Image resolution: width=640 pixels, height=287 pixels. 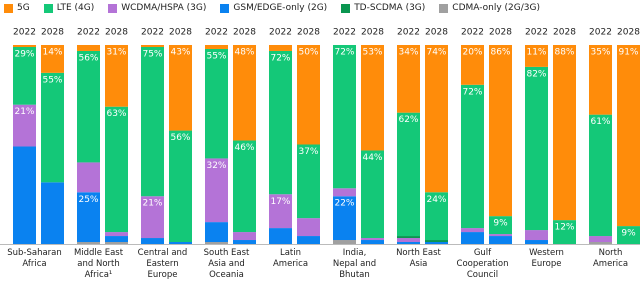 I want to click on x-category-label: Gulf Cooperation Council, so click(x=482, y=264).